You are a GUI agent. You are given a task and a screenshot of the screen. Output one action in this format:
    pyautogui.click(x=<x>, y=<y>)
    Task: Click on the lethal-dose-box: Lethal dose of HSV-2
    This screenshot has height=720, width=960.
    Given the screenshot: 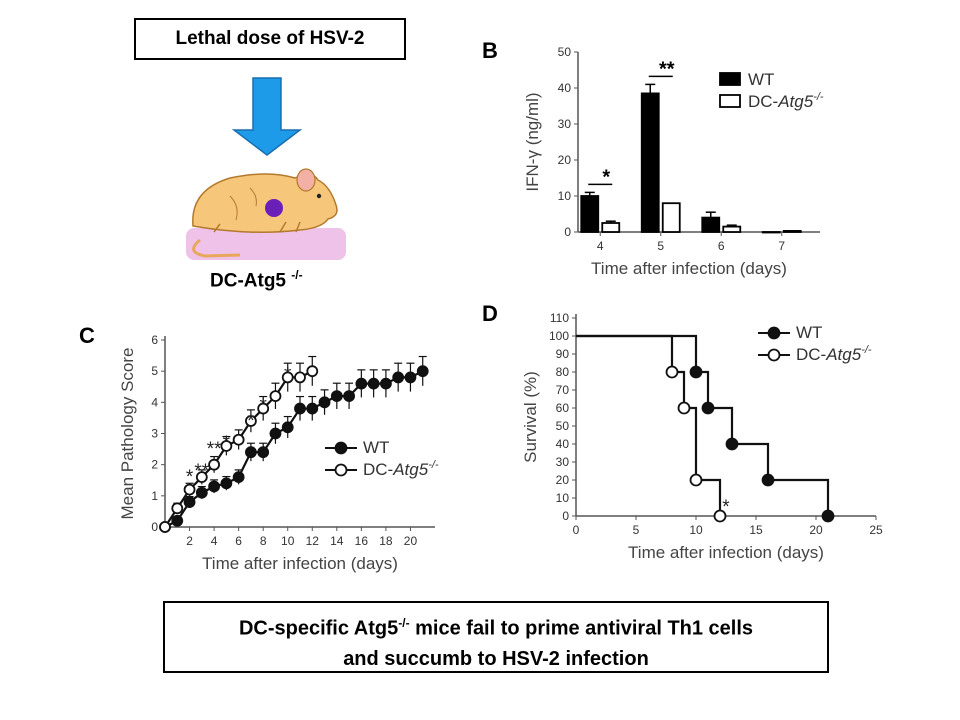 What is the action you would take?
    pyautogui.click(x=270, y=39)
    